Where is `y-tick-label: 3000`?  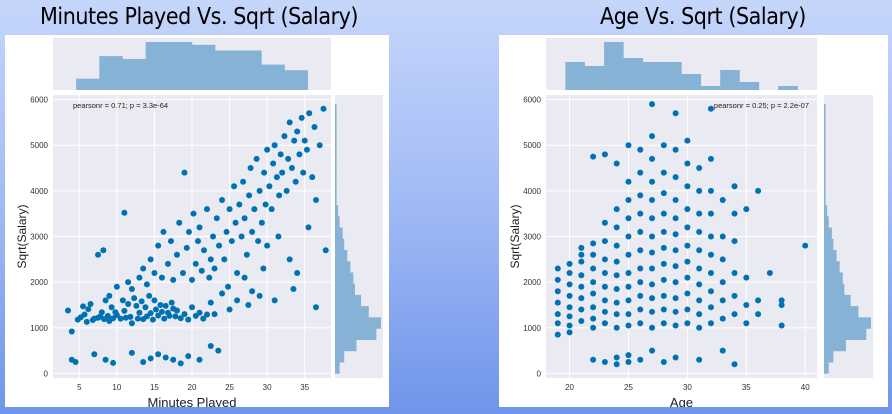
y-tick-label: 3000 is located at coordinates (532, 237).